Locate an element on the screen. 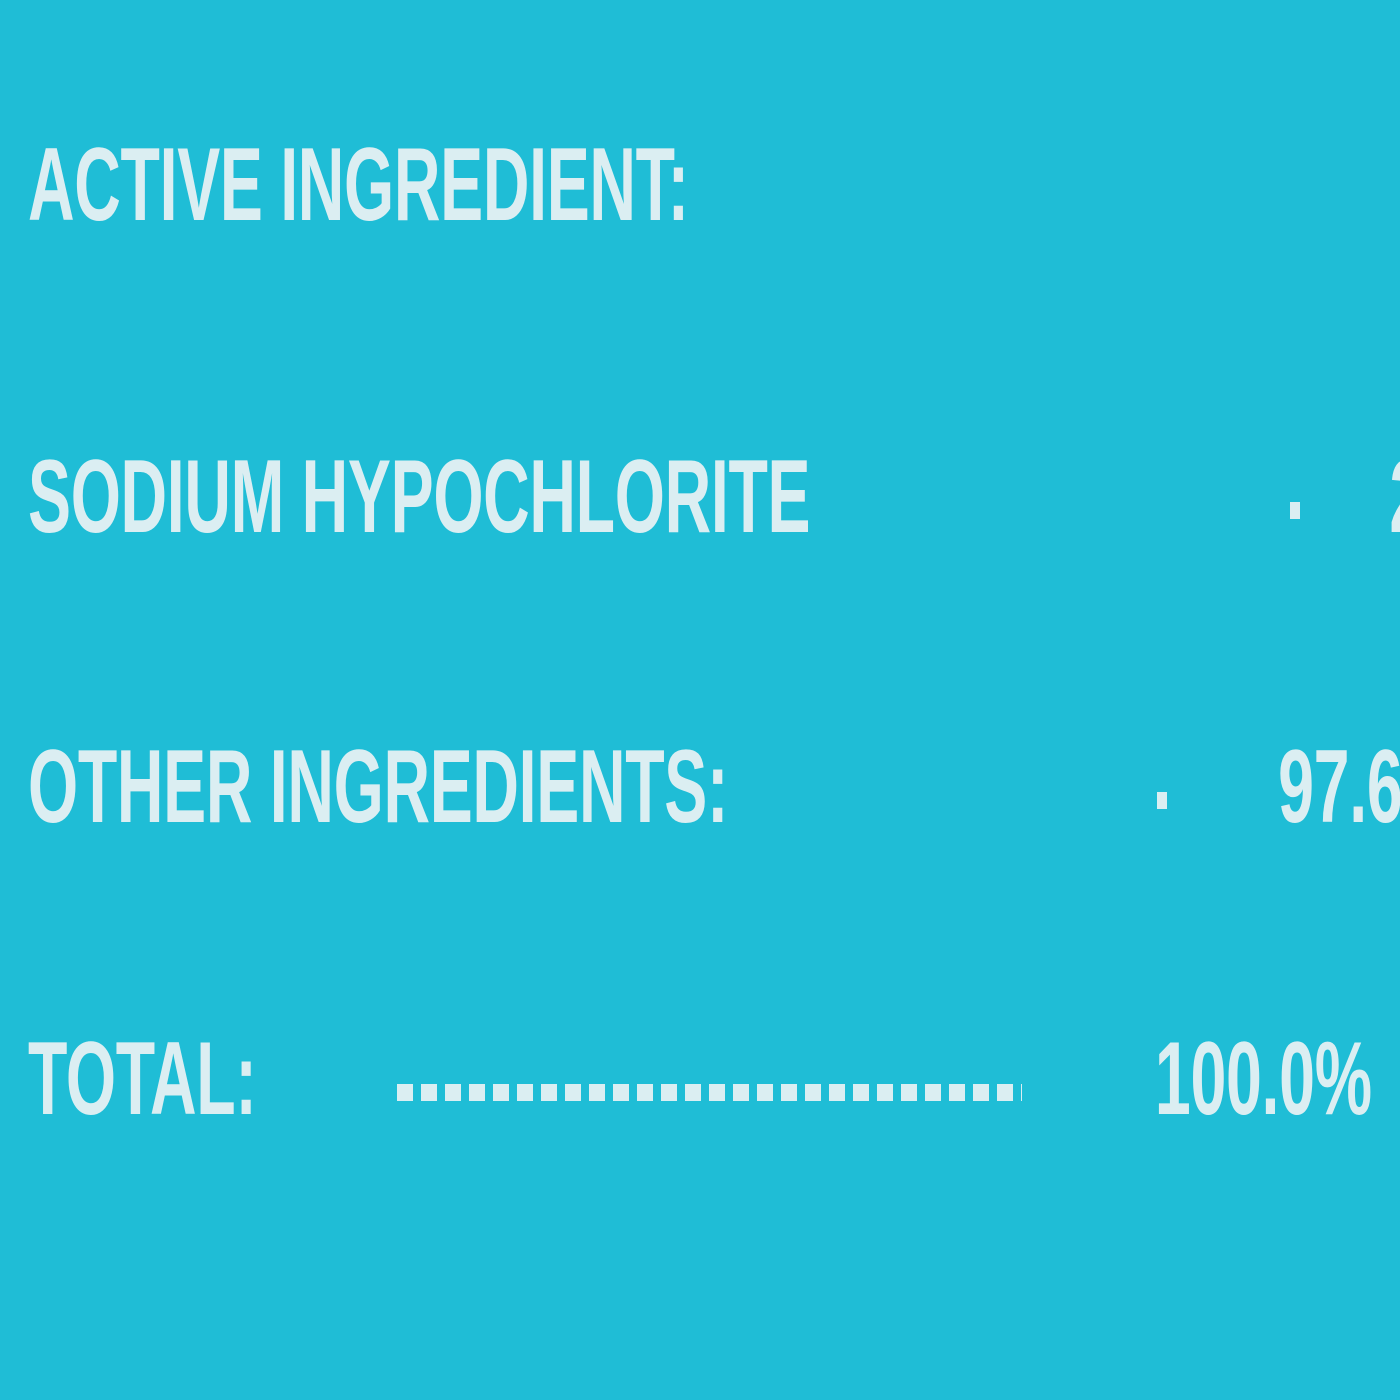 Image resolution: width=1400 pixels, height=1400 pixels. ingredient-name: SODIUM HYPOCHLORITE is located at coordinates (419, 497).